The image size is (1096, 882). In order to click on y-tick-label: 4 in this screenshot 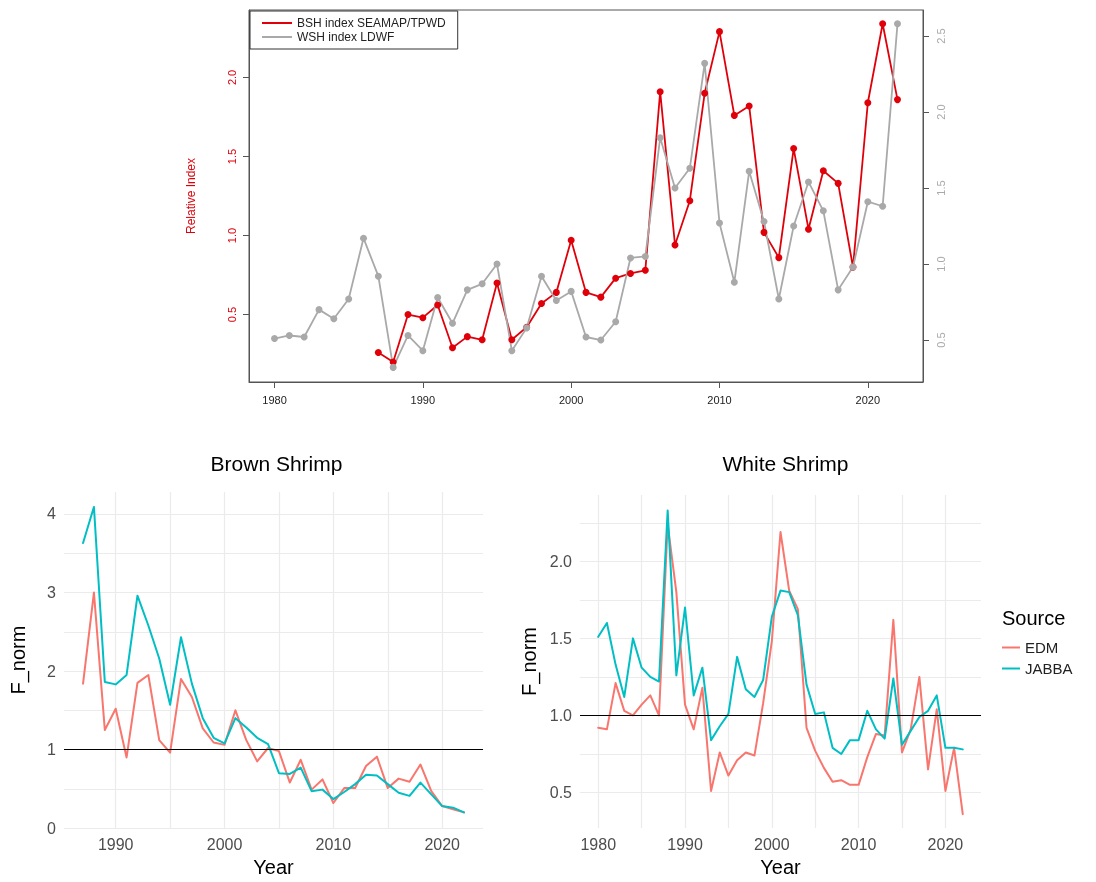, I will do `click(52, 514)`.